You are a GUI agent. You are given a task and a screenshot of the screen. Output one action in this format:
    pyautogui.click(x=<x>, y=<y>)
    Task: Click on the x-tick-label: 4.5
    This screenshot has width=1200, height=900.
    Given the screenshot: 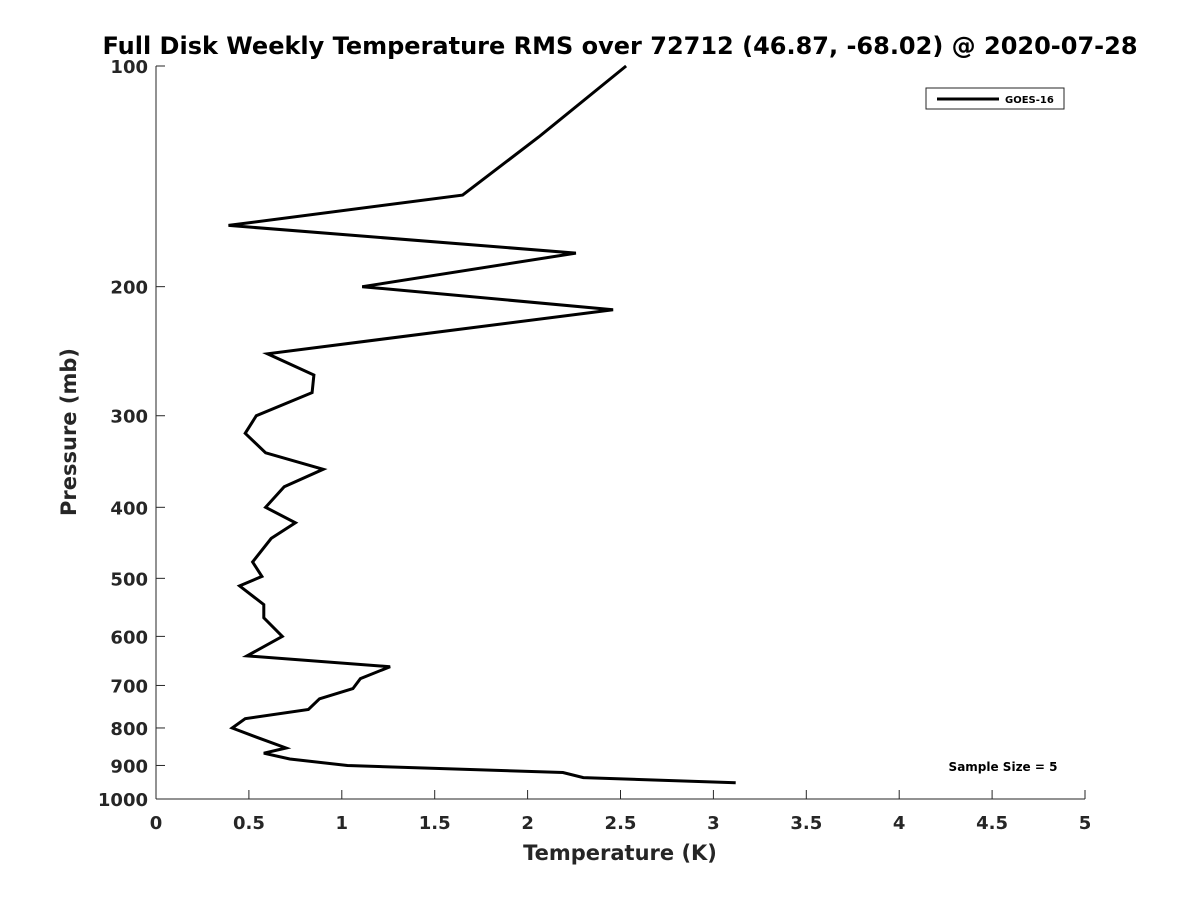 What is the action you would take?
    pyautogui.click(x=992, y=823)
    